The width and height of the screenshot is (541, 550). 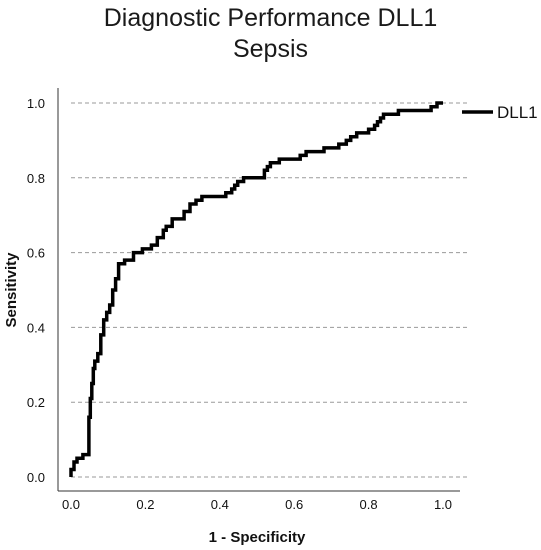 What do you see at coordinates (294, 504) in the screenshot?
I see `x-tick-label: 0.6` at bounding box center [294, 504].